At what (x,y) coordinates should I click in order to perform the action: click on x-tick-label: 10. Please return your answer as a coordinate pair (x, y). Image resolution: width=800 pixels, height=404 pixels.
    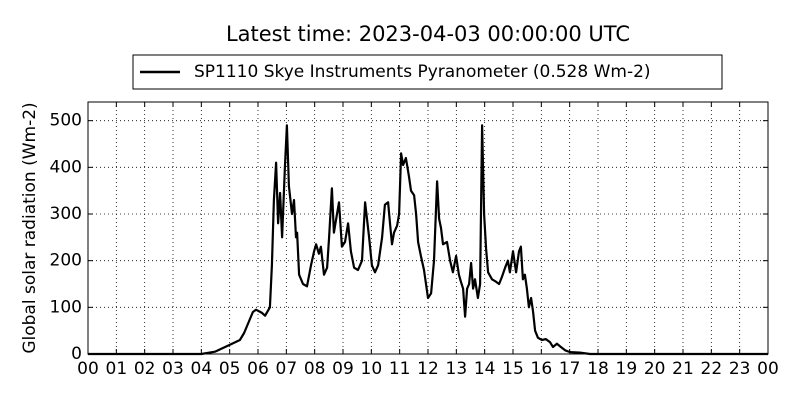
    Looking at the image, I should click on (372, 369).